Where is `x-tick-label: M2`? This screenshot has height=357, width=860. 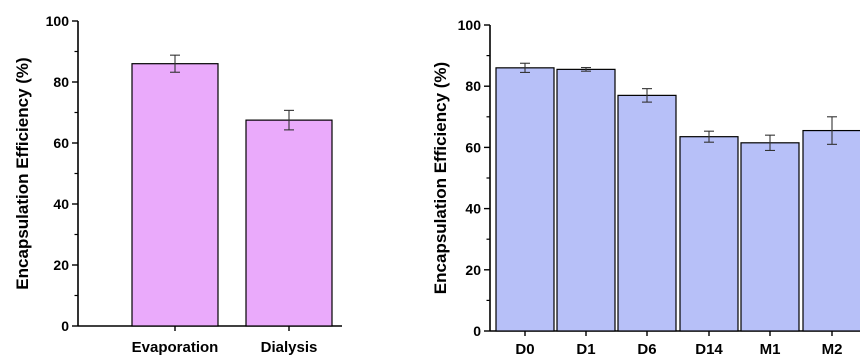 x-tick-label: M2 is located at coordinates (832, 349).